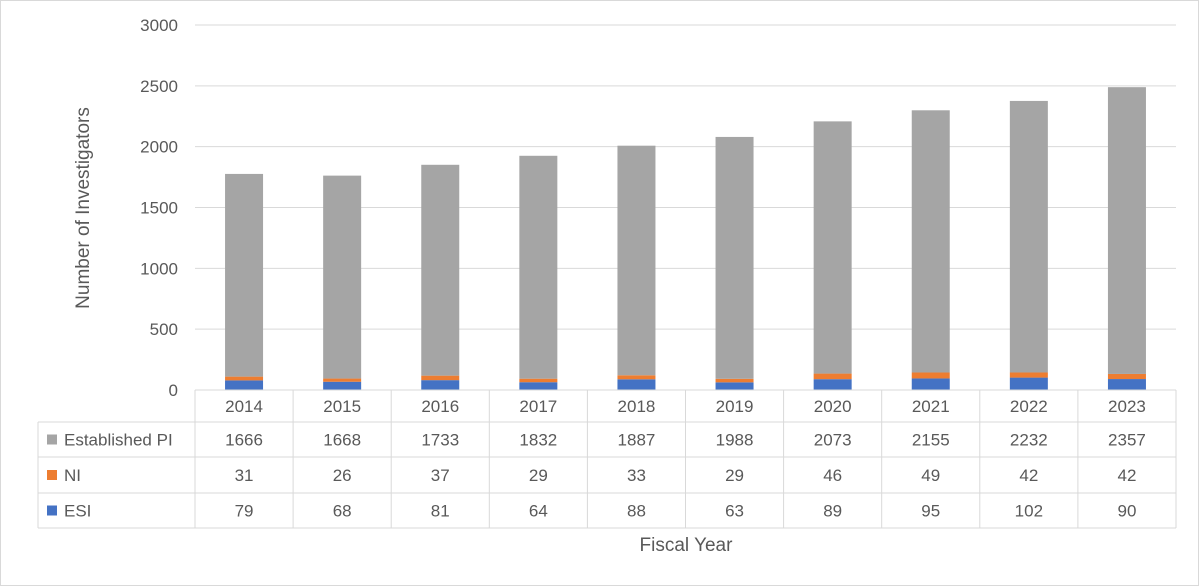 The width and height of the screenshot is (1200, 587). What do you see at coordinates (636, 384) in the screenshot?
I see `bar-esi-2018` at bounding box center [636, 384].